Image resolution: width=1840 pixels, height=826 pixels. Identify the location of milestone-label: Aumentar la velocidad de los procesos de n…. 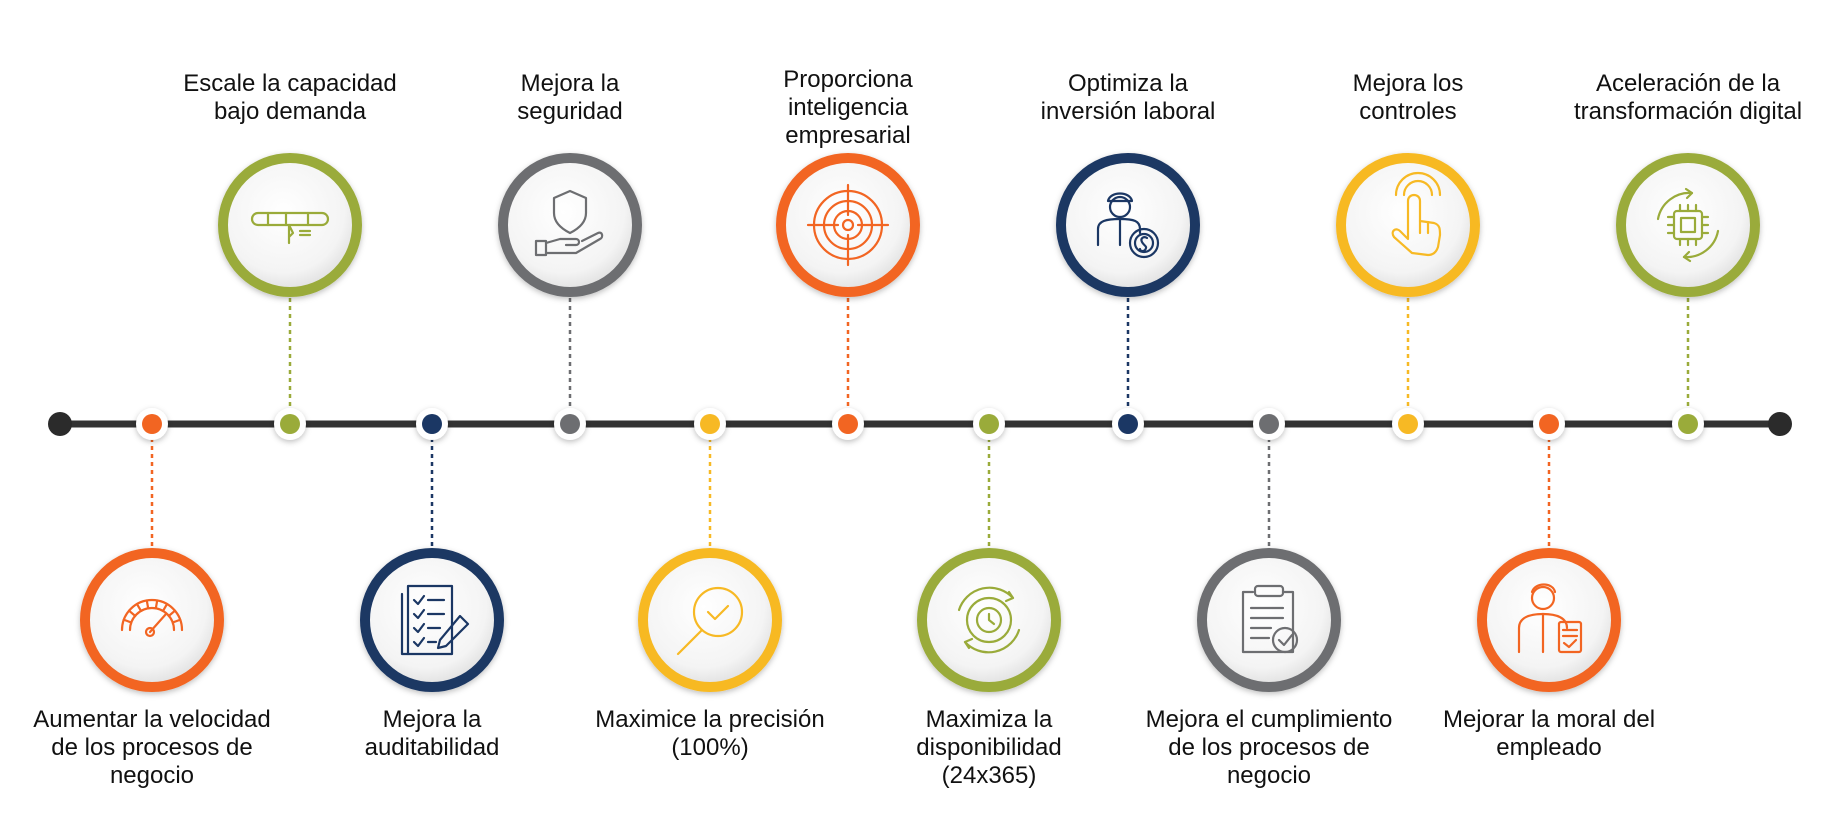
(152, 748).